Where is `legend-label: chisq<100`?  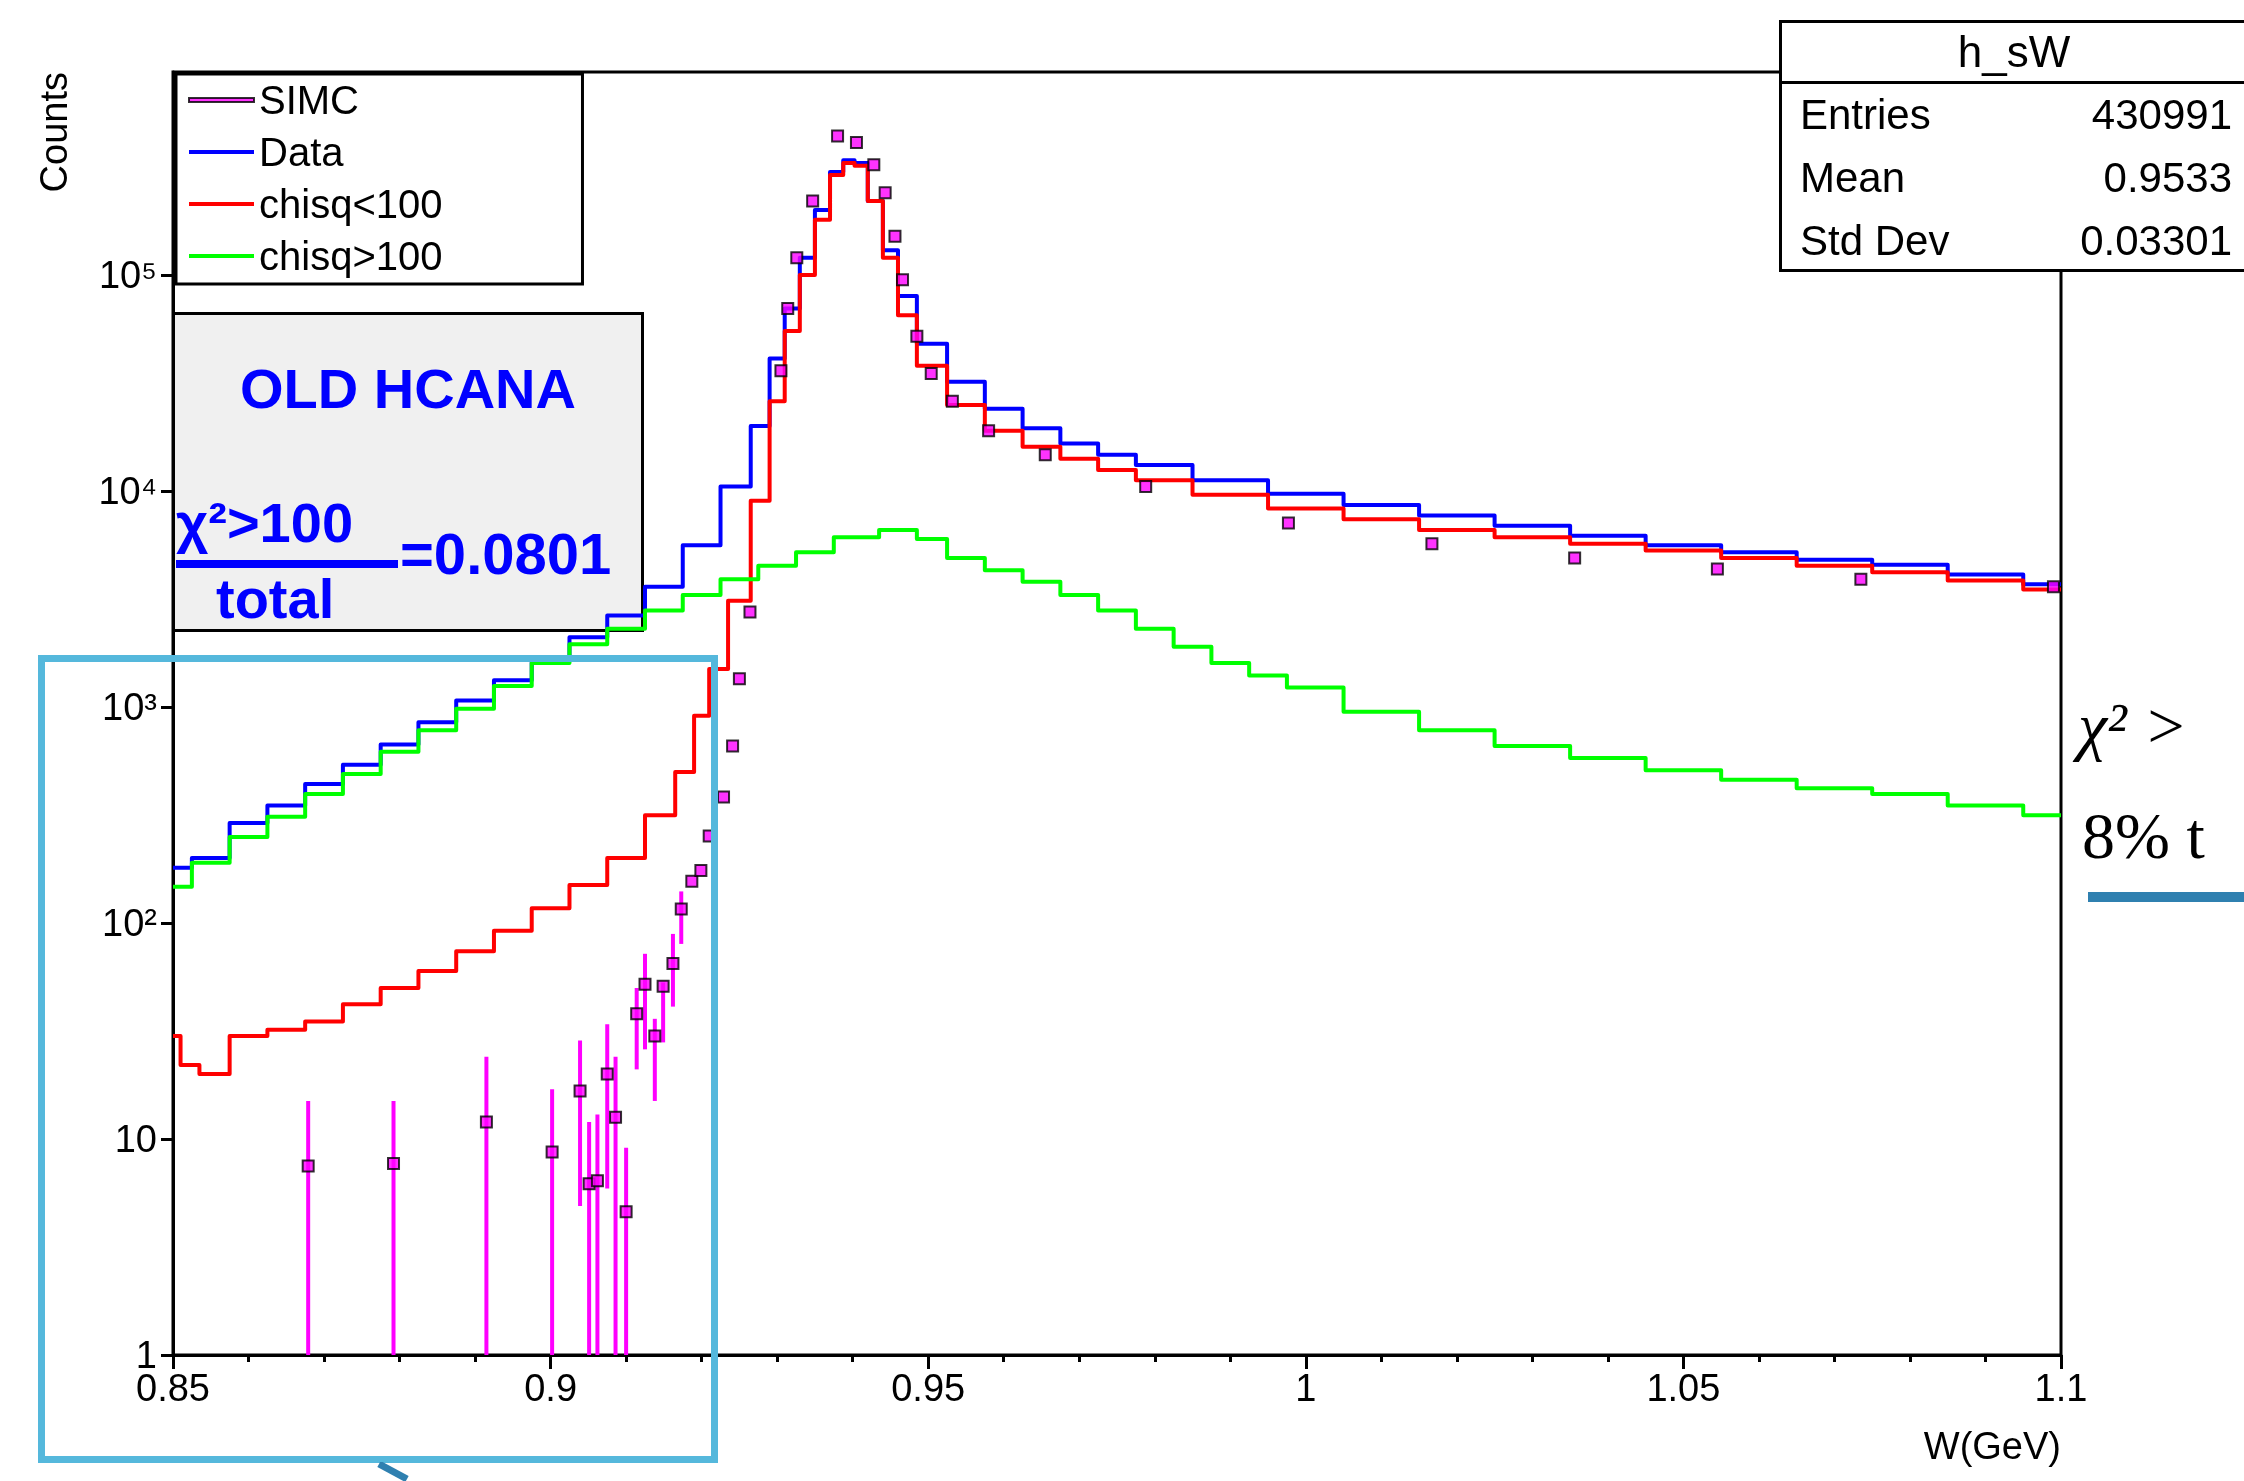
legend-label: chisq<100 is located at coordinates (351, 204).